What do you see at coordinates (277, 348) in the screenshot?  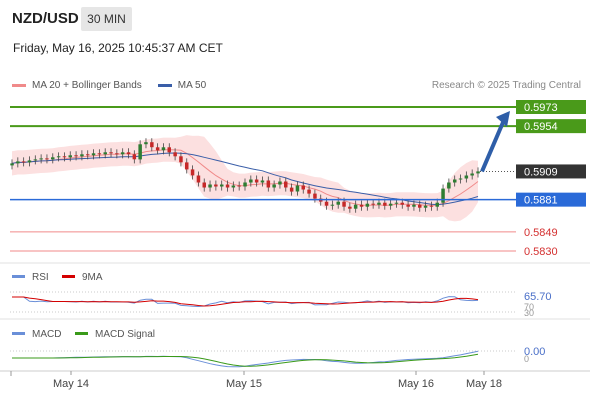 I see `macd-panel: MACD MACD Signal 0.000` at bounding box center [277, 348].